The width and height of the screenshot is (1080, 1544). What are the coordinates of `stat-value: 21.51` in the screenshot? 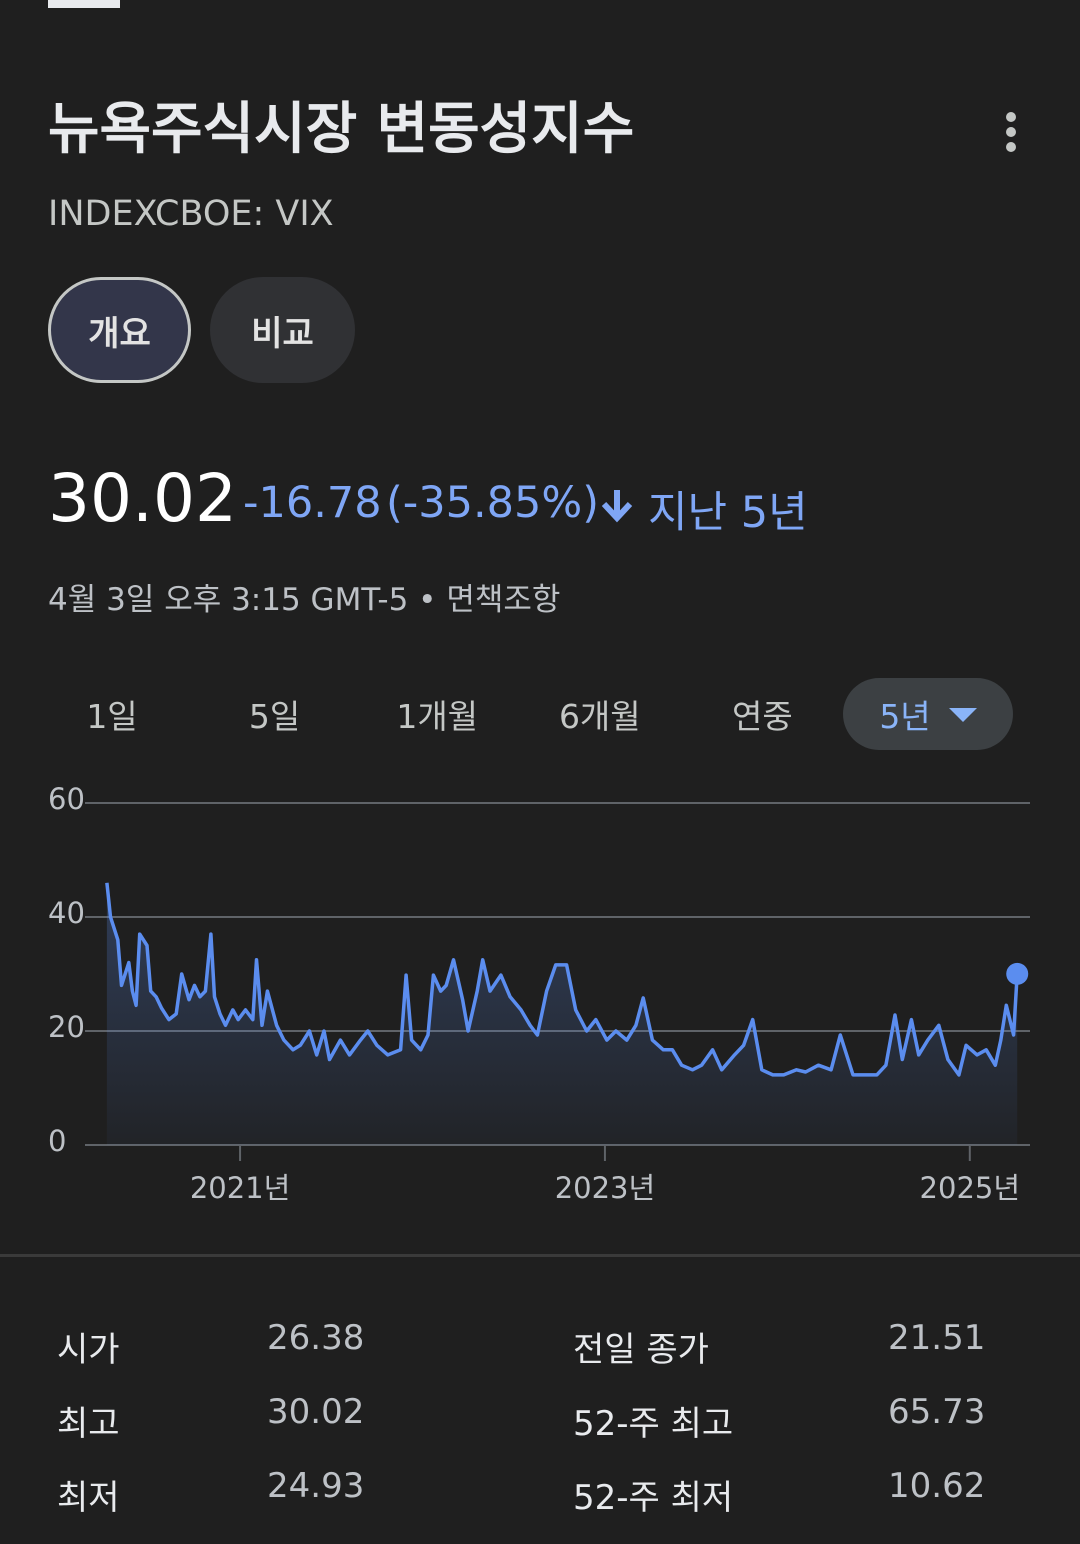 It's located at (937, 1338).